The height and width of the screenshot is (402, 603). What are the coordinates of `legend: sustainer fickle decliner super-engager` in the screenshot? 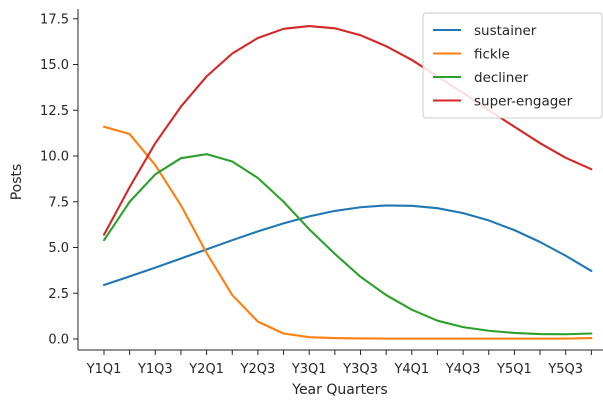 It's located at (512, 65).